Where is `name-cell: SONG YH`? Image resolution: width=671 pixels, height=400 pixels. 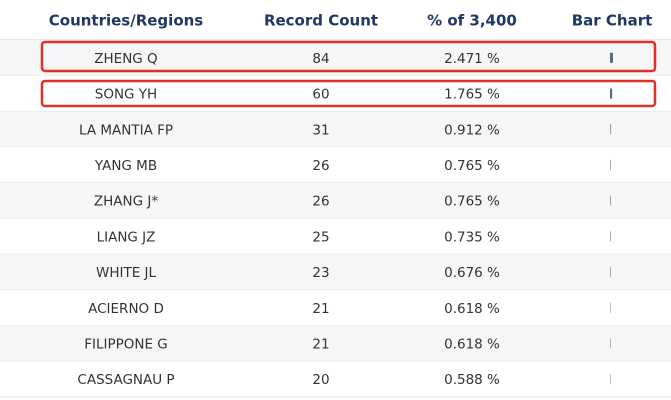 name-cell: SONG YH is located at coordinates (126, 95).